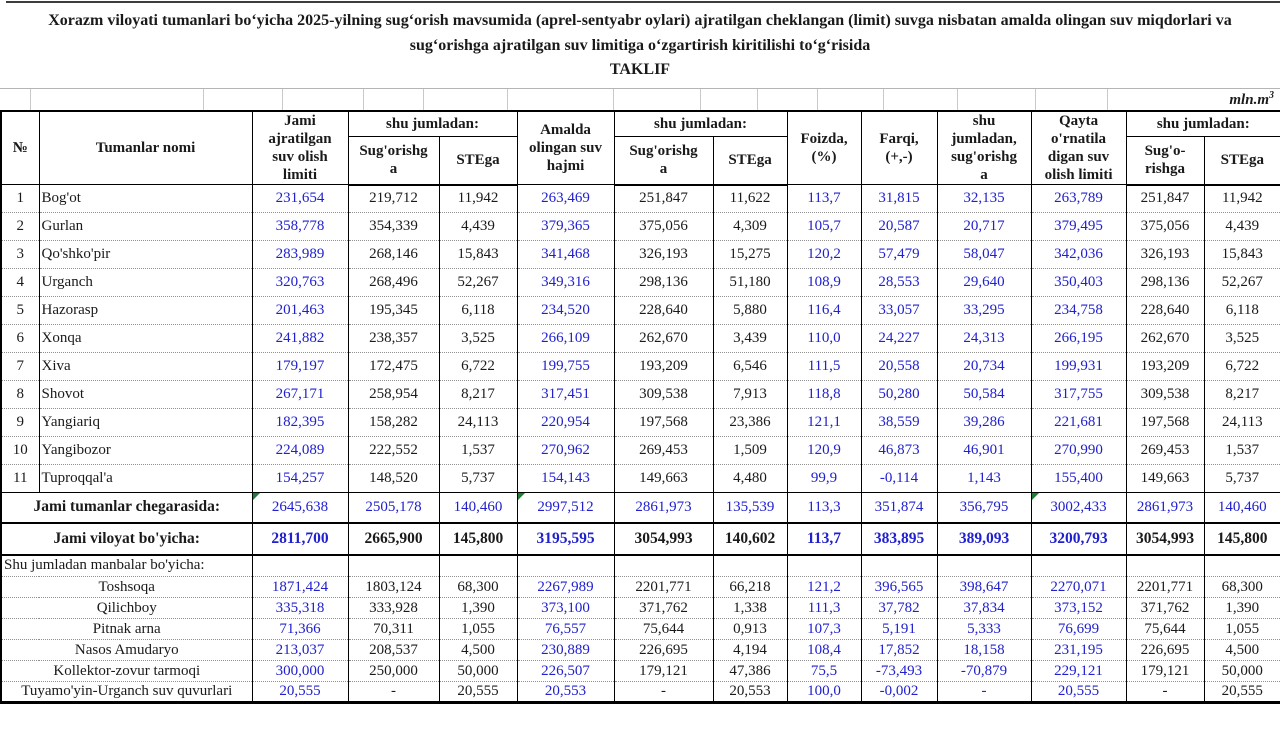  Describe the element at coordinates (300, 671) in the screenshot. I see `cell-value: 300,000` at that location.